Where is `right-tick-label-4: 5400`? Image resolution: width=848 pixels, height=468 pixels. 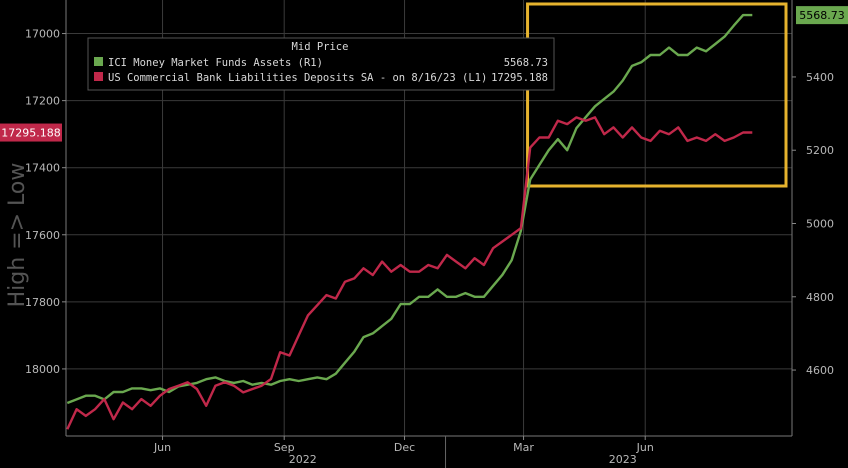 right-tick-label-4: 5400 is located at coordinates (820, 77).